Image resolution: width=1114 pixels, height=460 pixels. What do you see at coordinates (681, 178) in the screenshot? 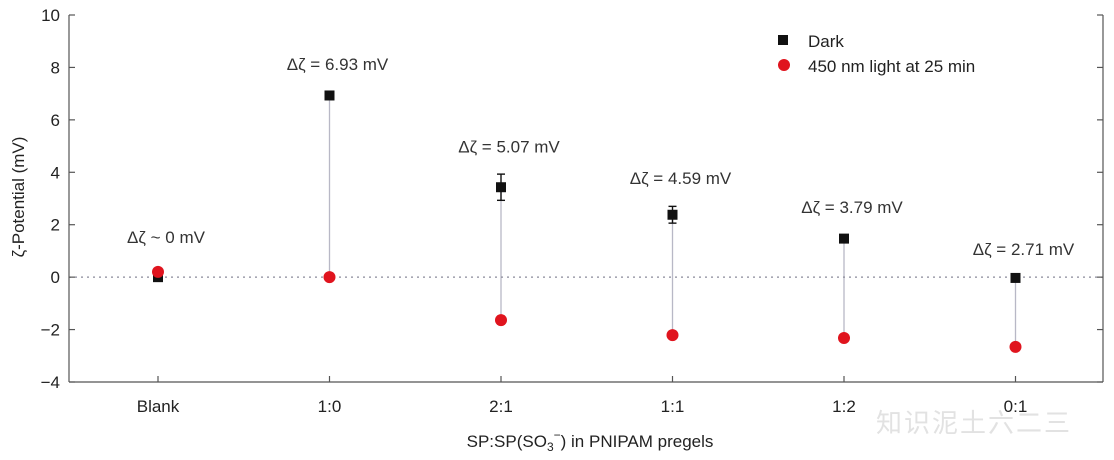
I see `delta-zeta-annotation: Δζ = 4.59 mV` at bounding box center [681, 178].